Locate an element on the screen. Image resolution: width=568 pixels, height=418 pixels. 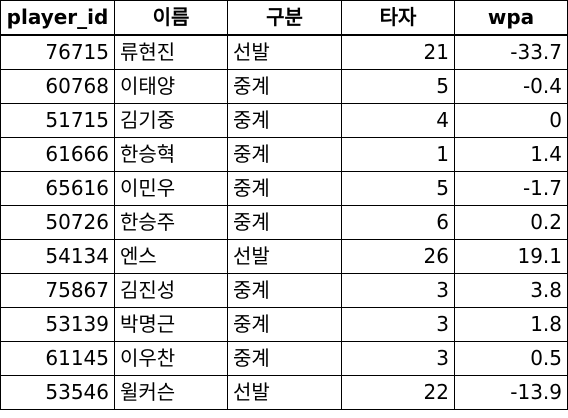
column-header-player-id: player_id is located at coordinates (57, 18).